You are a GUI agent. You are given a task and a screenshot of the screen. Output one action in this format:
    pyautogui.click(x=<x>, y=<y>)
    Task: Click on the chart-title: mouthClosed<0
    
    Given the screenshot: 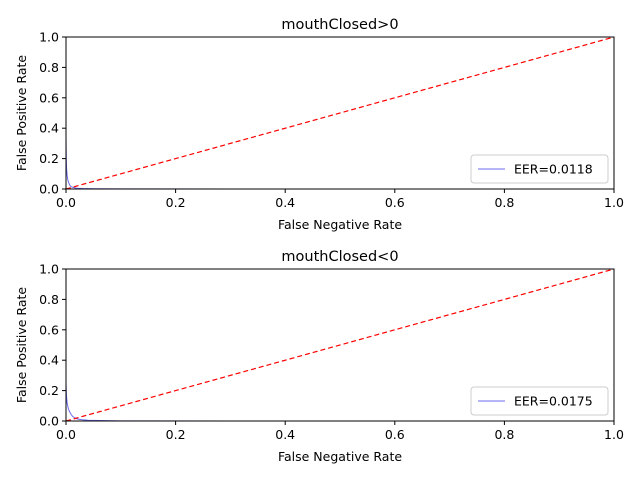 What is the action you would take?
    pyautogui.click(x=339, y=257)
    